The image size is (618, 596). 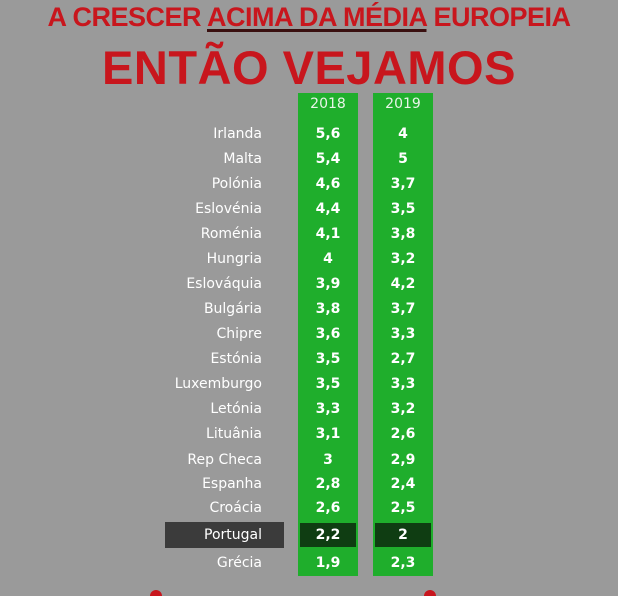 What do you see at coordinates (328, 508) in the screenshot?
I see `value-2018: 2,6` at bounding box center [328, 508].